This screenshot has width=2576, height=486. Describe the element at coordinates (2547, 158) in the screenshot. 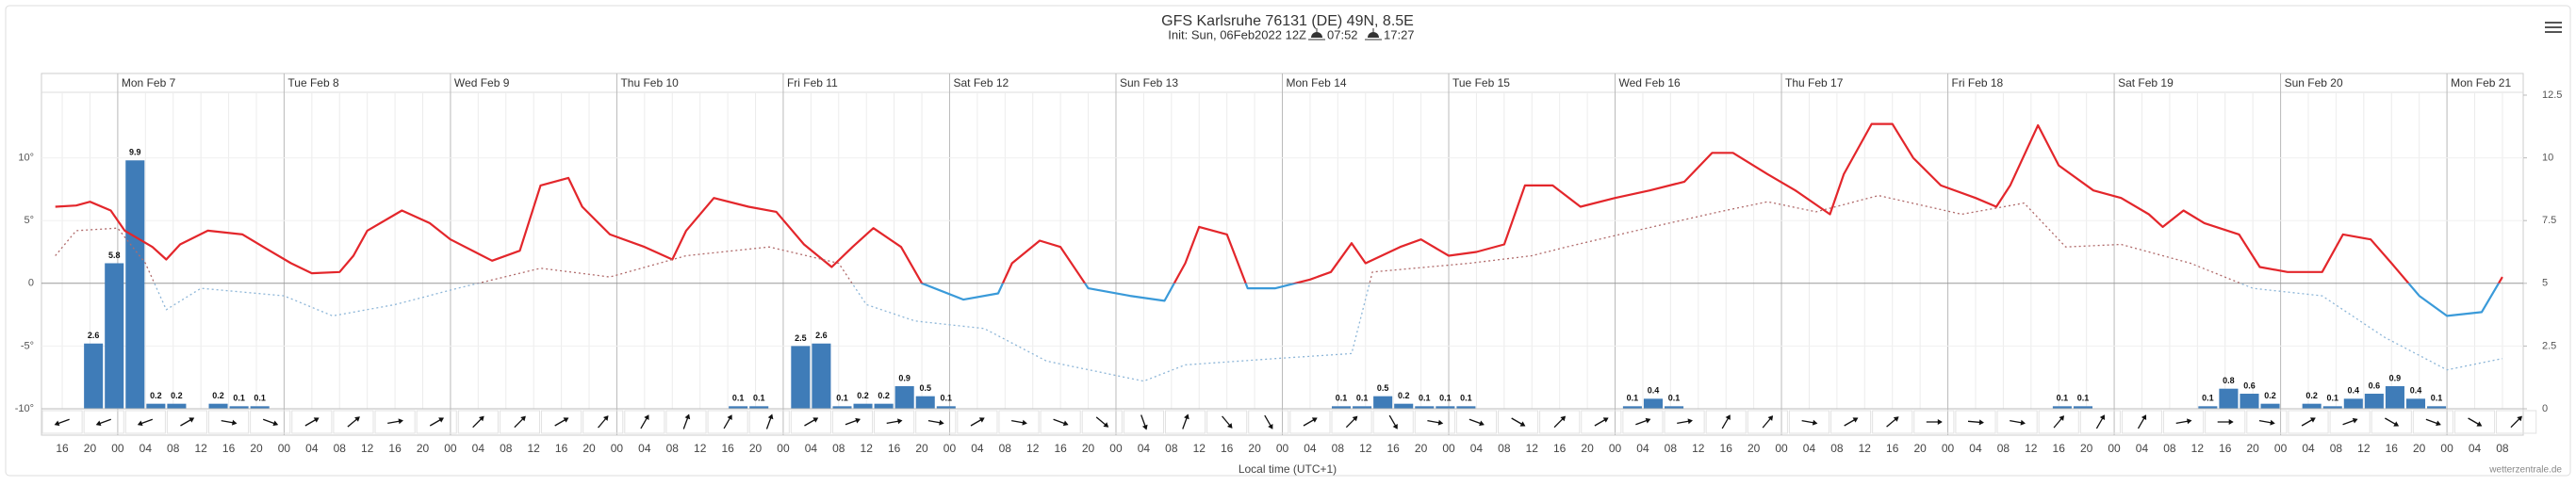

I see `y2-tick-label: 10` at that location.